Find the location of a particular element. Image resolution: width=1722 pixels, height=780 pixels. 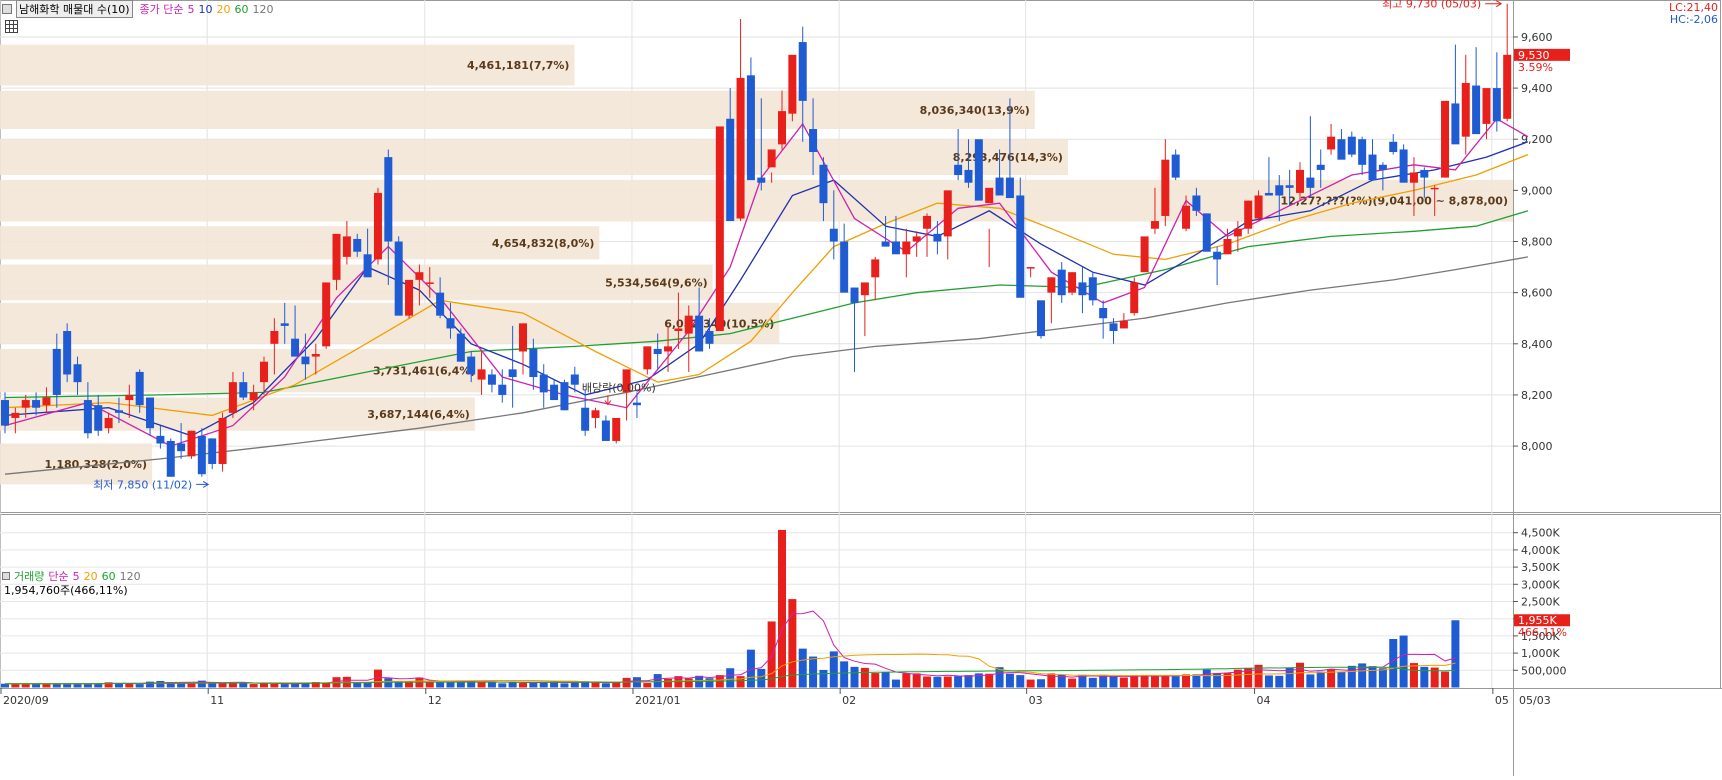

volume-tick-label: 1,000K is located at coordinates (1540, 653).